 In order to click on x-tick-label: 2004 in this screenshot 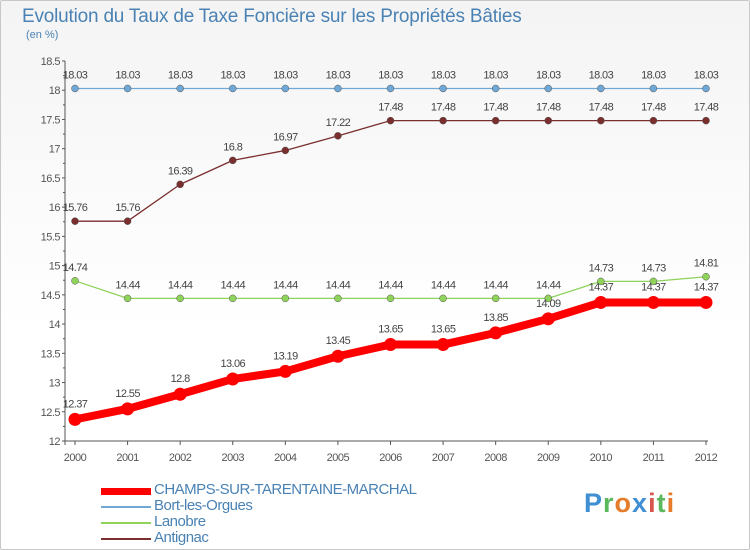, I will do `click(285, 458)`.